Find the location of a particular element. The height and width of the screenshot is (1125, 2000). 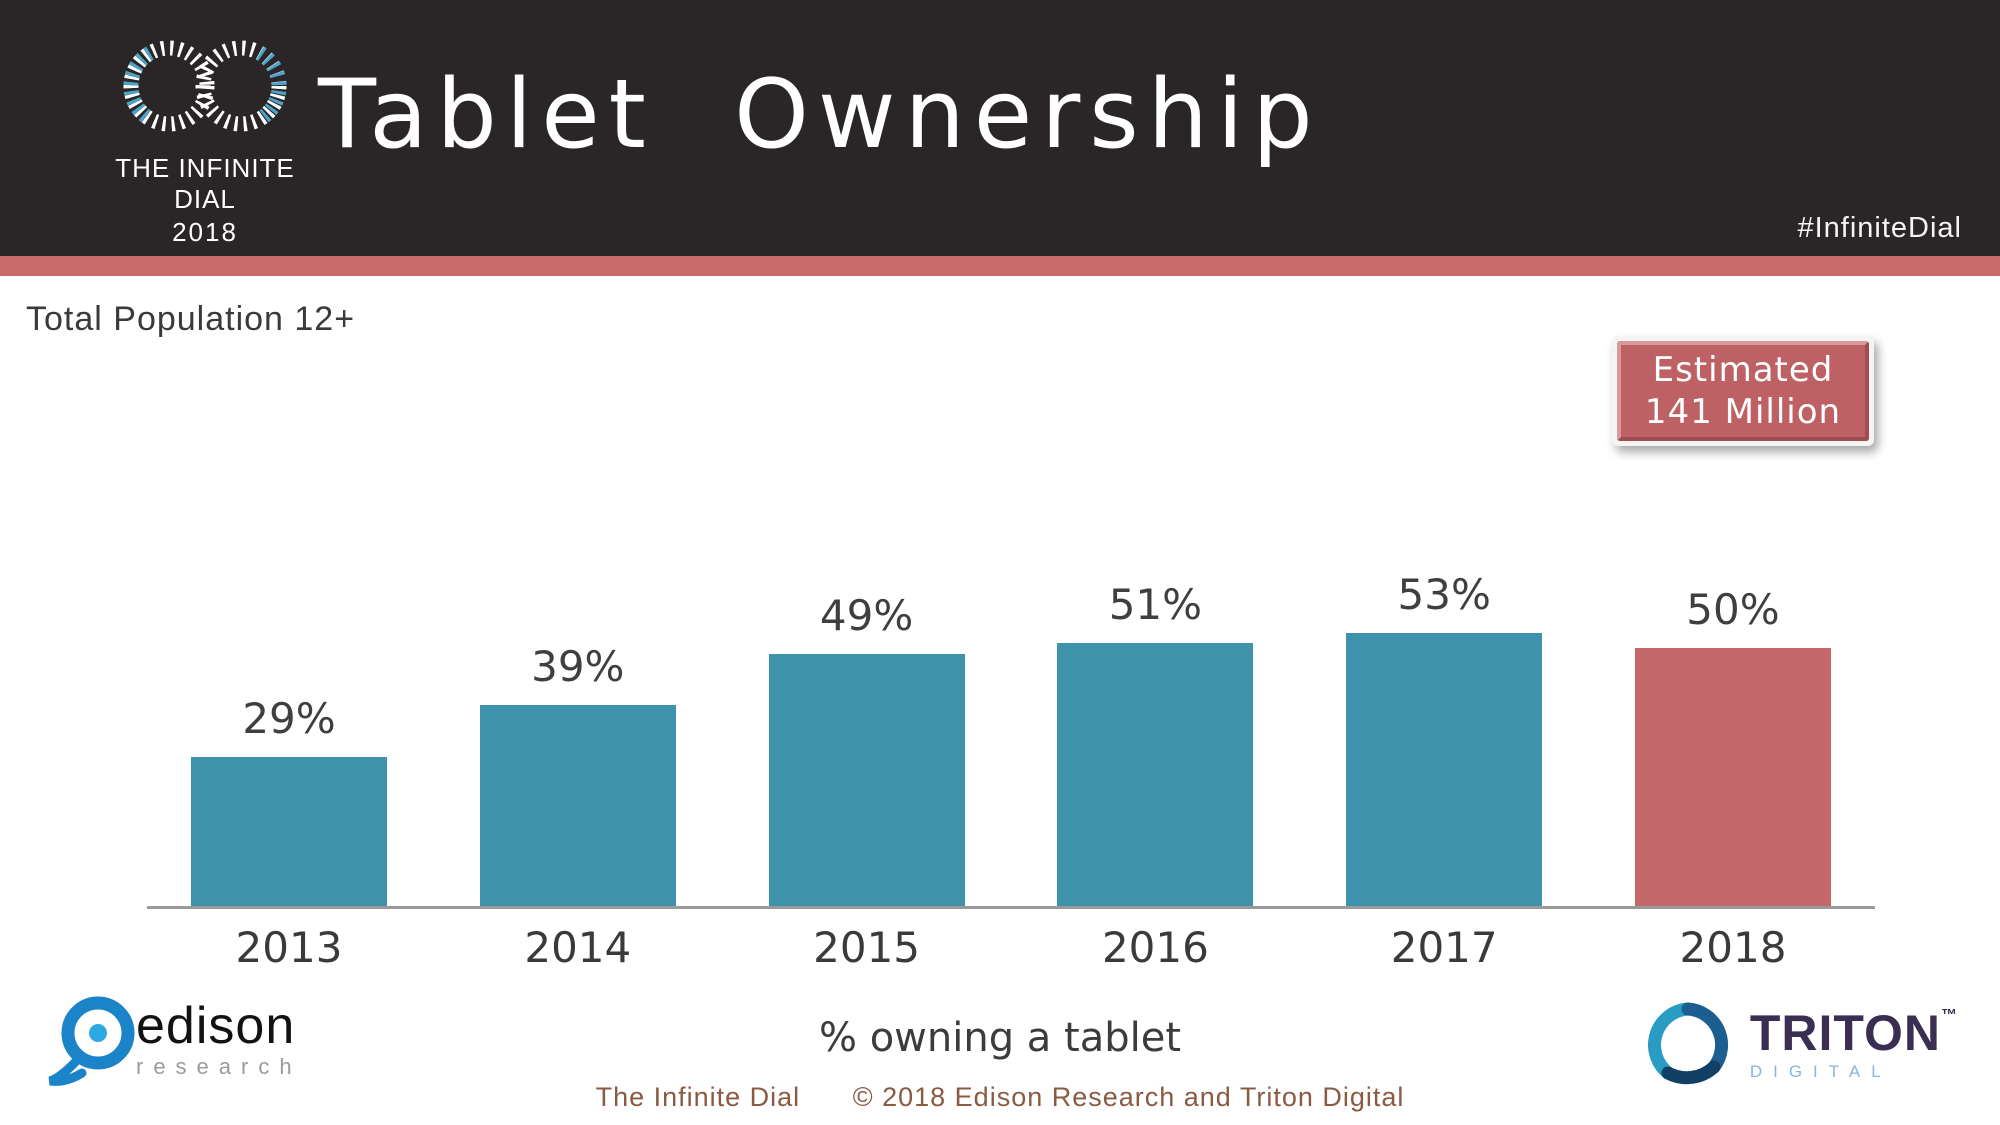

bar-column-2017: 53% is located at coordinates (1444, 738).